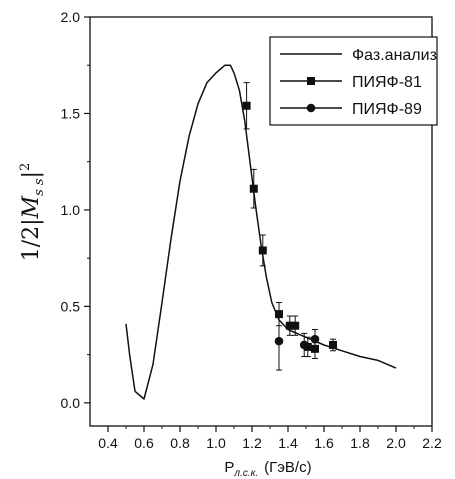  Describe the element at coordinates (252, 443) in the screenshot. I see `x-tick-label: 1.2` at that location.